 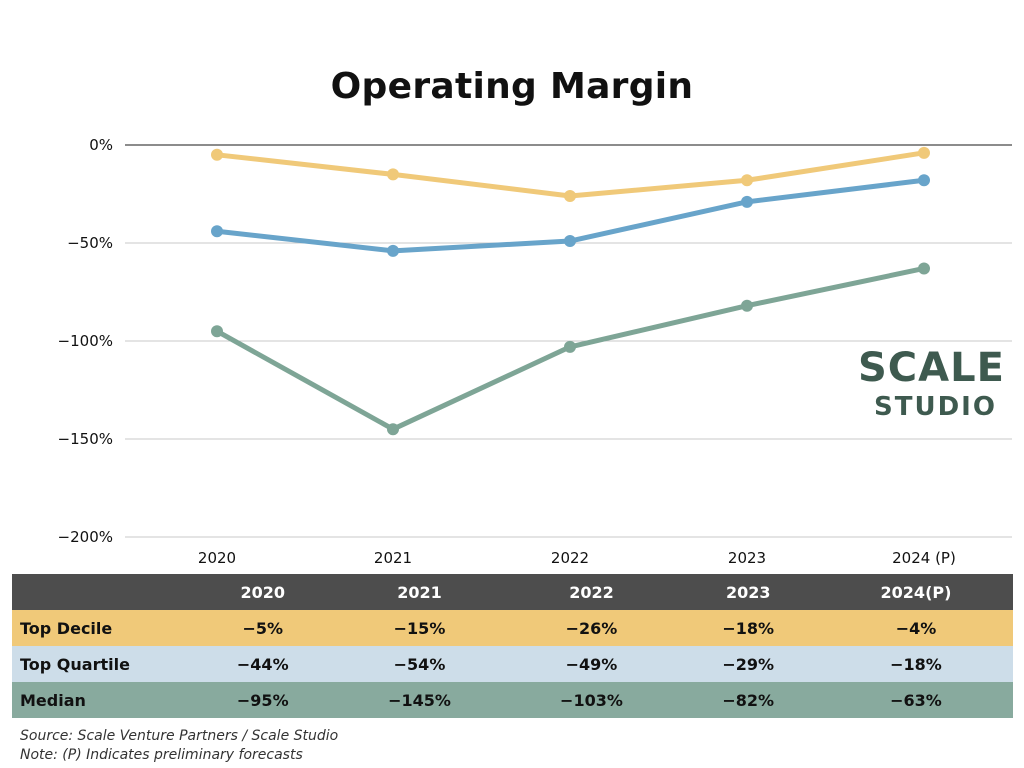 I want to click on table-header: 2021, so click(x=419, y=592).